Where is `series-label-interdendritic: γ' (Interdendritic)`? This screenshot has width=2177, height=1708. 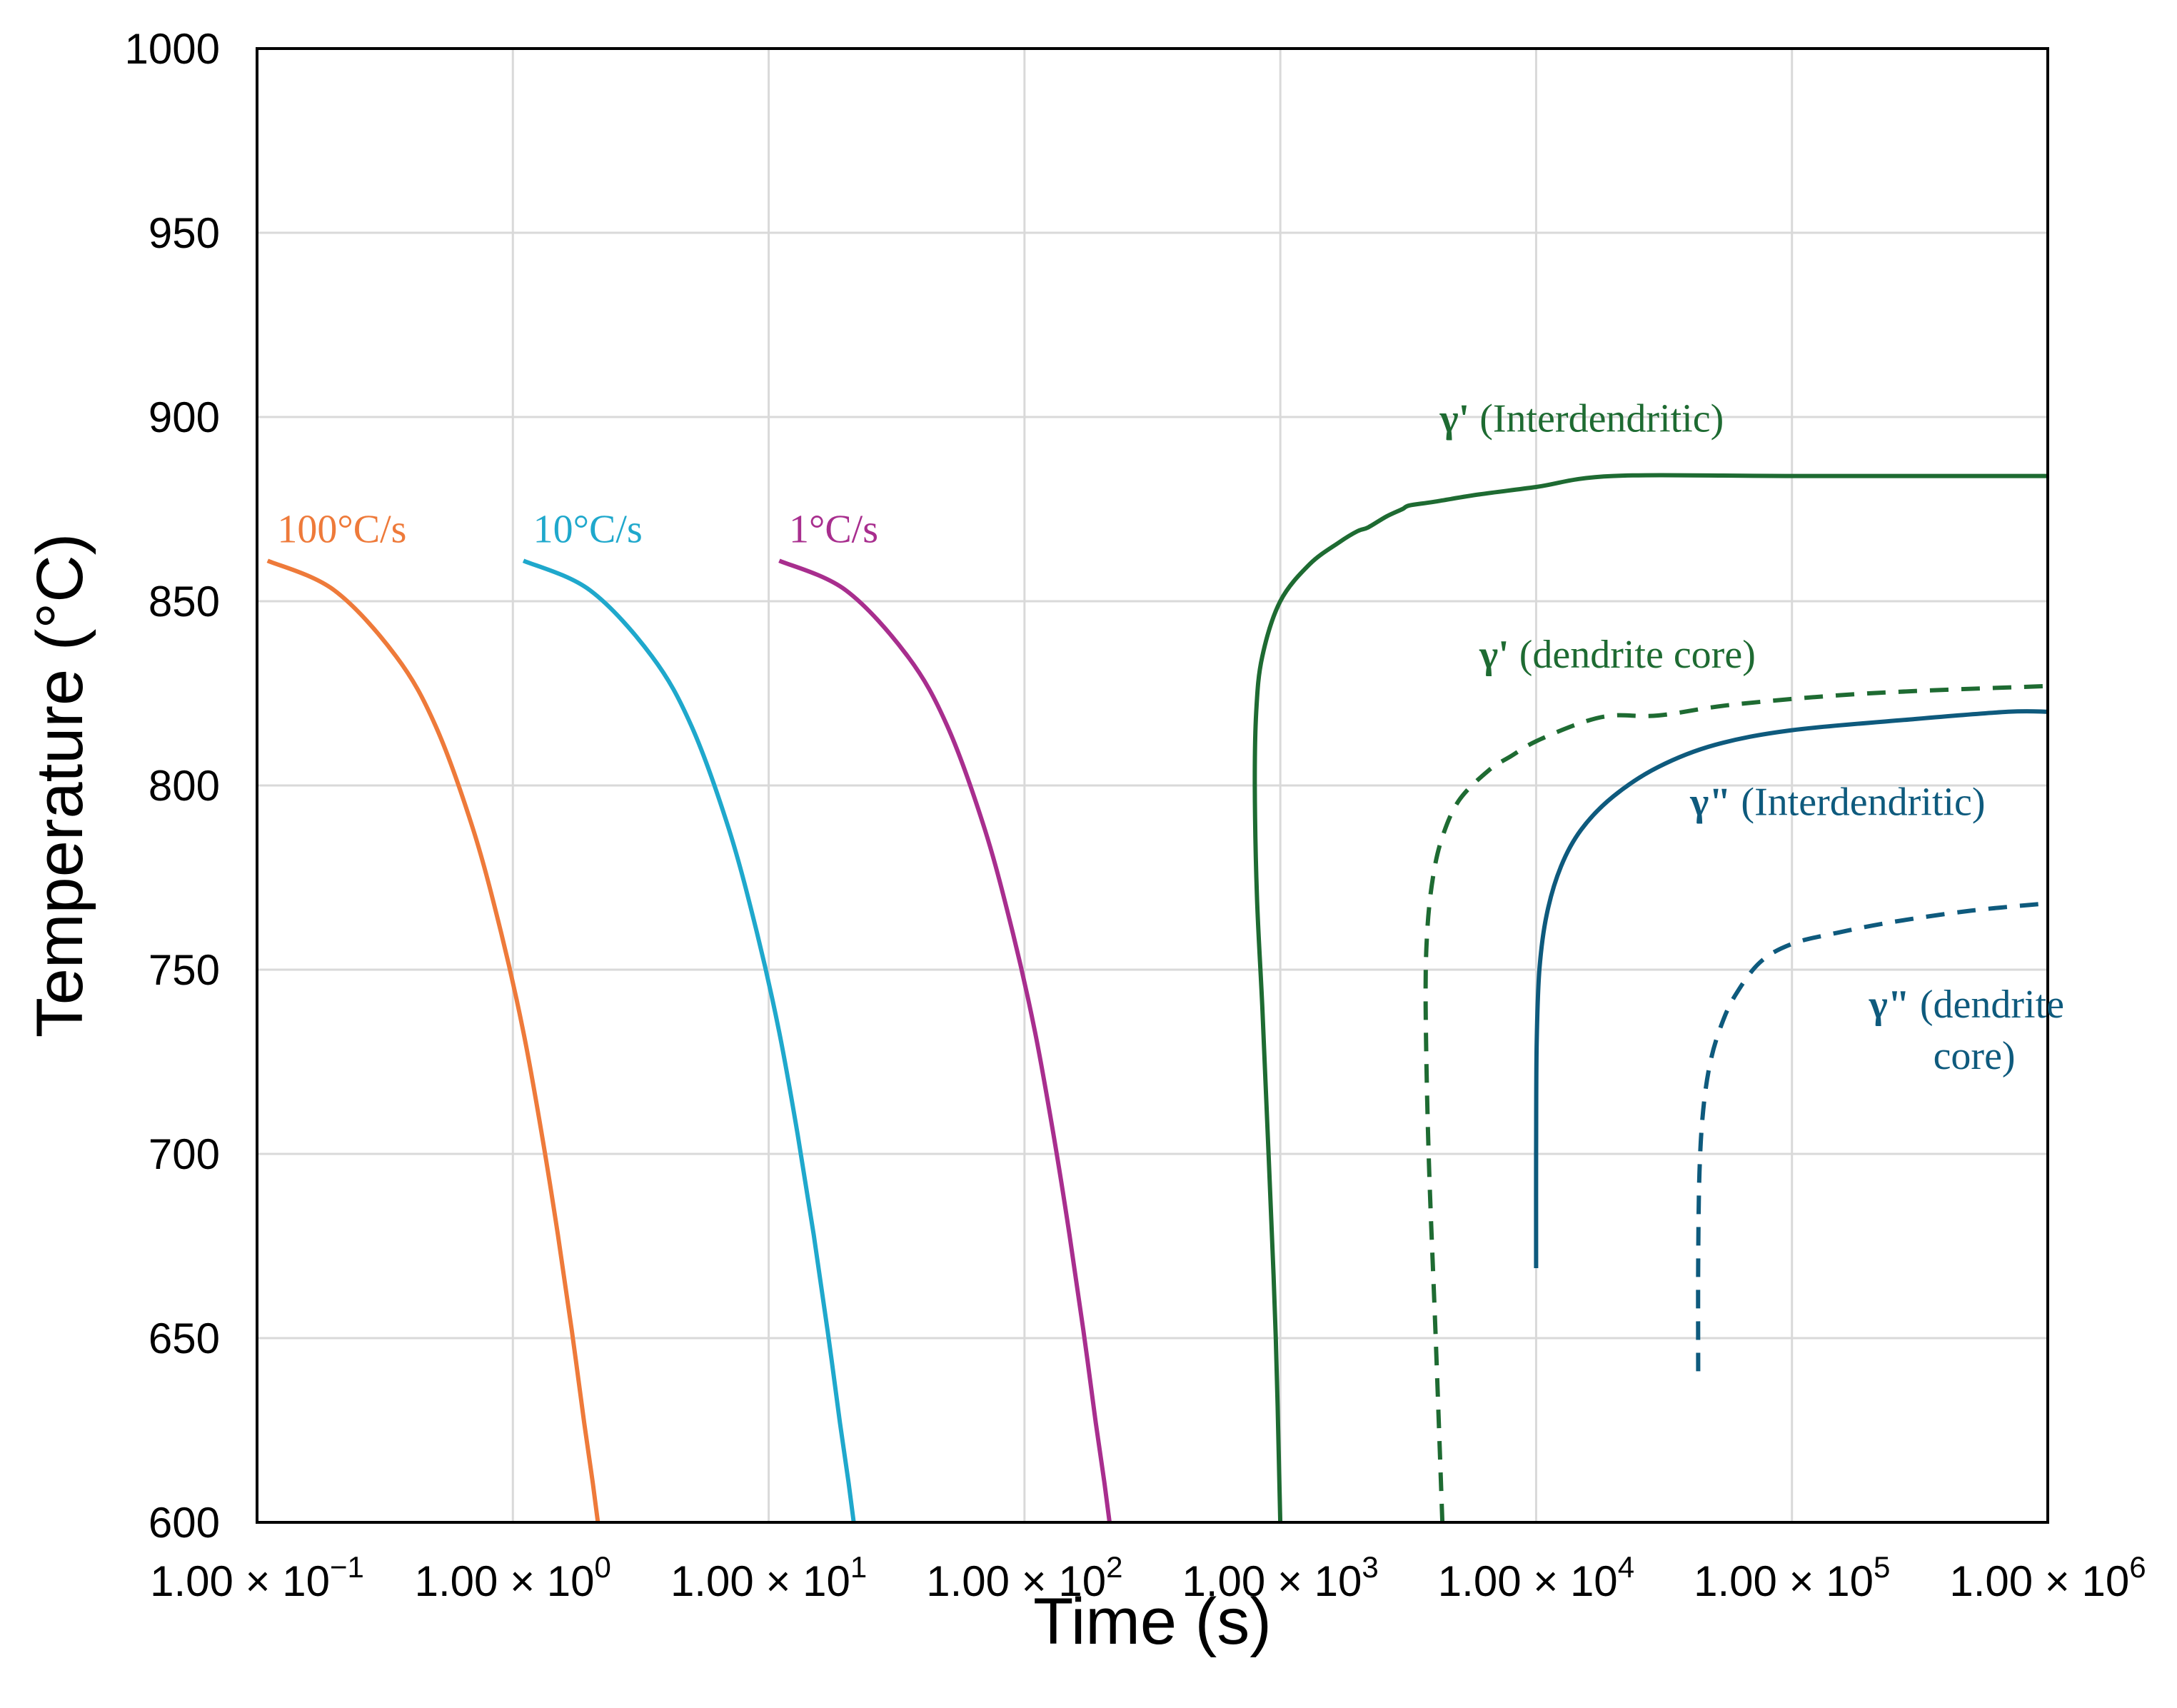
series-label-interdendritic: γ' (Interdendritic) is located at coordinates (1581, 419).